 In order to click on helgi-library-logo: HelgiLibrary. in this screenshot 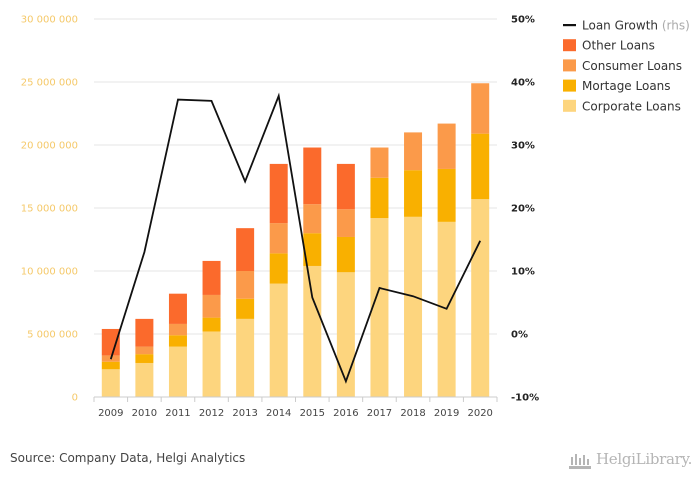, I will do `click(630, 460)`.